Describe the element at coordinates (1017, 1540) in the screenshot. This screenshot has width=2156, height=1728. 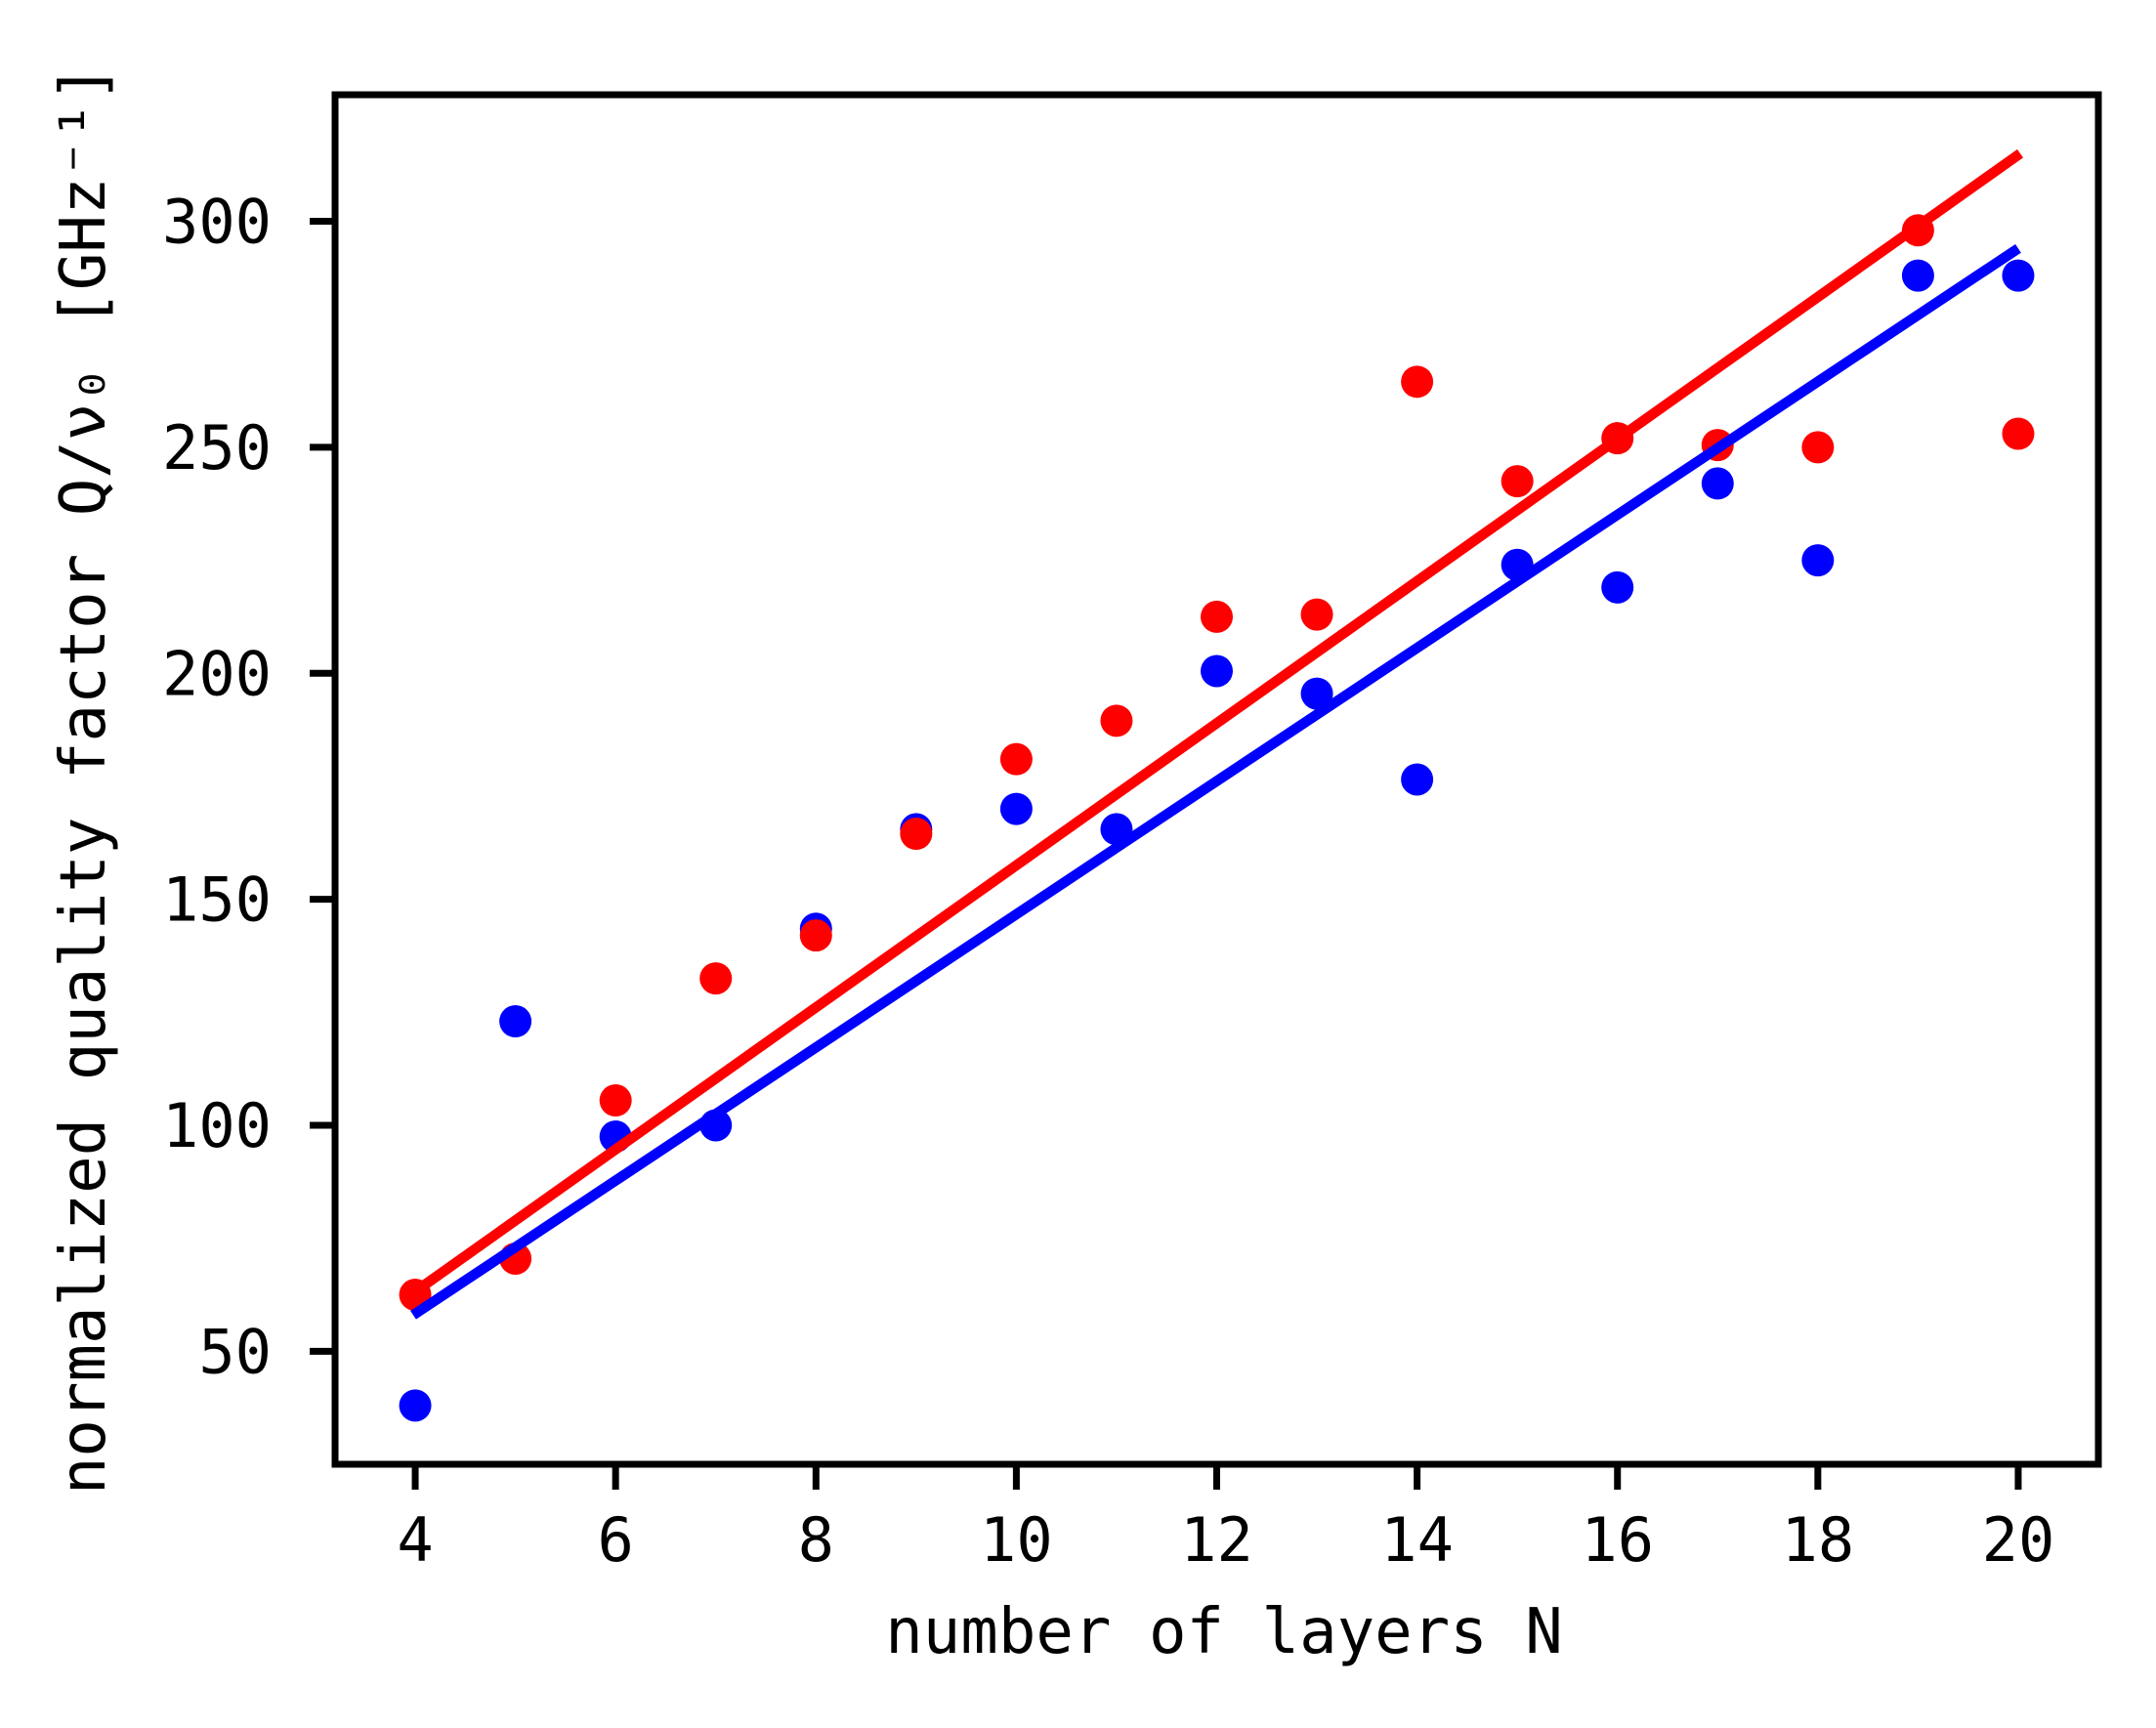
I see `x-tick-label: 10` at that location.